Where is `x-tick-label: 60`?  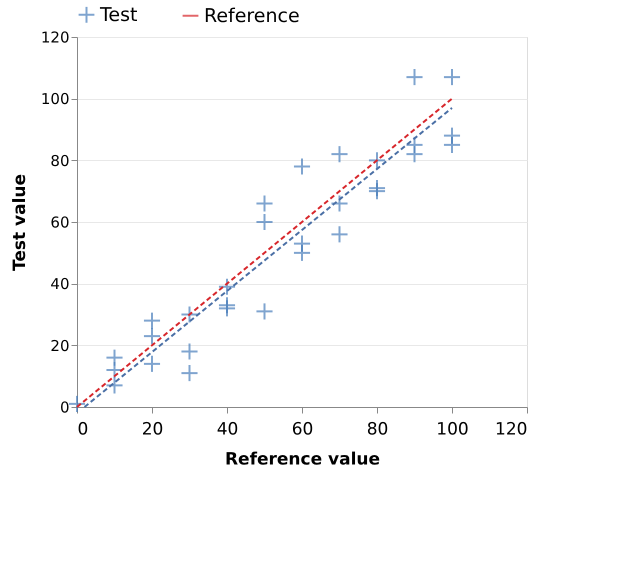 x-tick-label: 60 is located at coordinates (303, 430).